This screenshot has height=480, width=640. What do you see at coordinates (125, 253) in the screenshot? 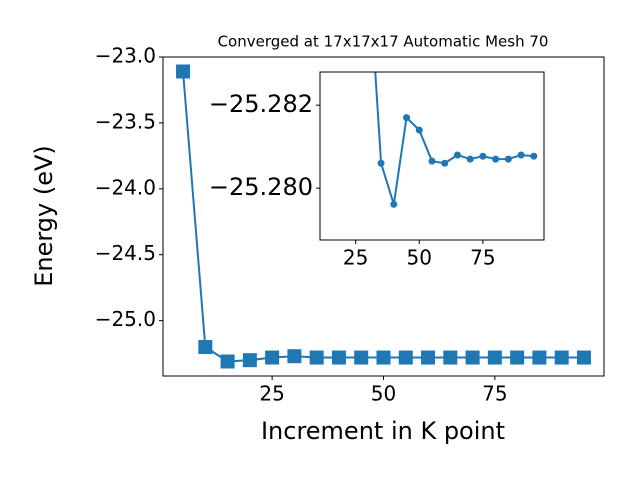
I see `y-tick-label: −24.5` at bounding box center [125, 253].